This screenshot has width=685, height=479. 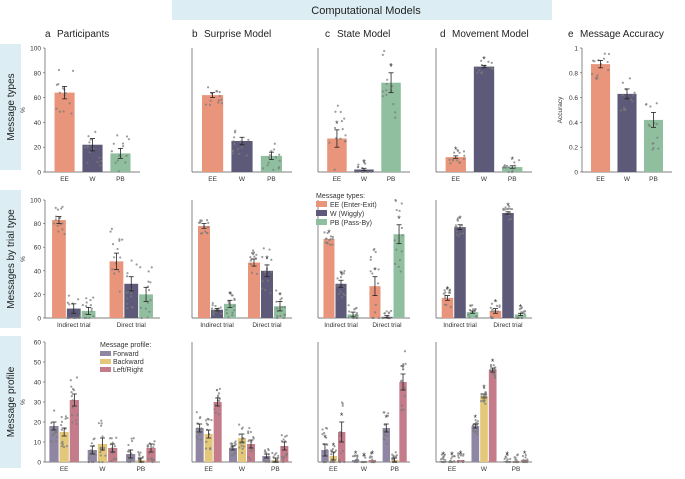 What do you see at coordinates (484, 429) in the screenshot?
I see `bar-d3-W-Backward` at bounding box center [484, 429].